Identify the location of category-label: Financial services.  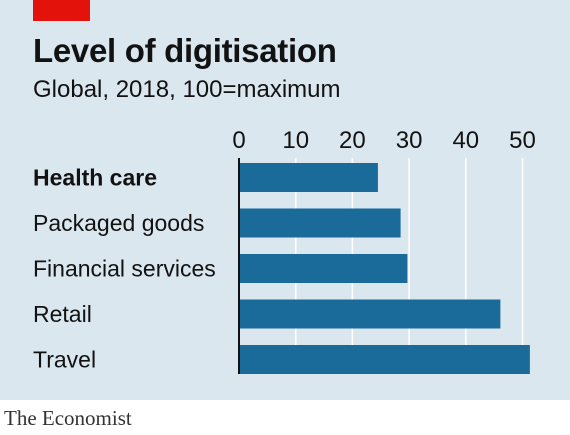
(124, 269).